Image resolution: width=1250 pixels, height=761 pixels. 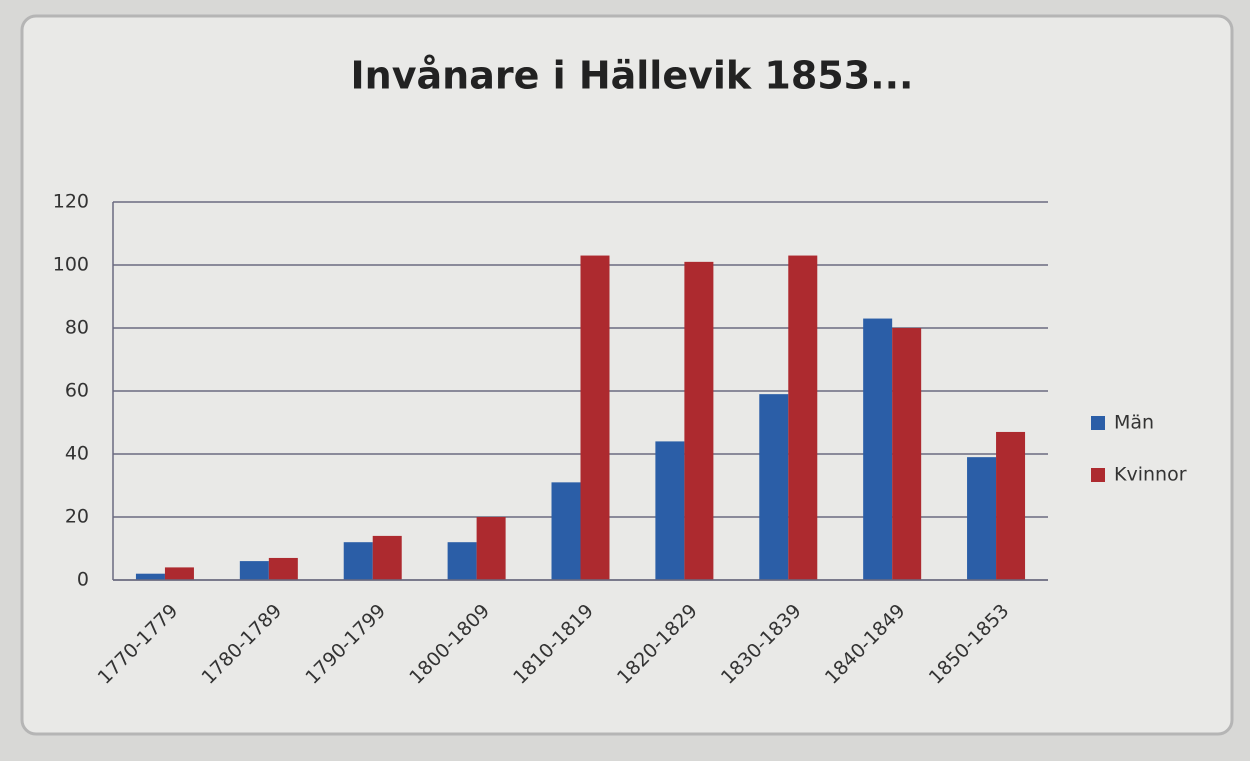 I want to click on y-tick-label: 0, so click(x=83, y=580).